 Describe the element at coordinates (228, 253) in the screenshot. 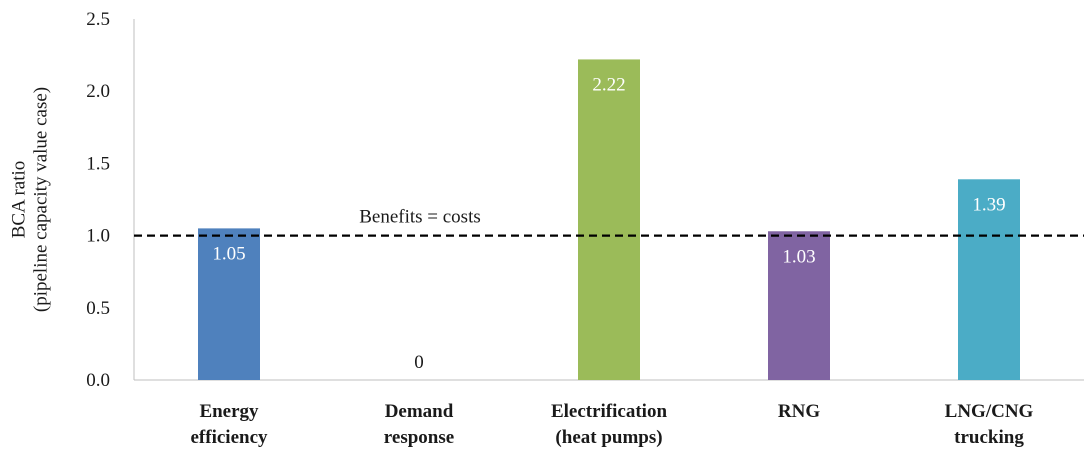

I see `bar-data-label: 1.05` at that location.